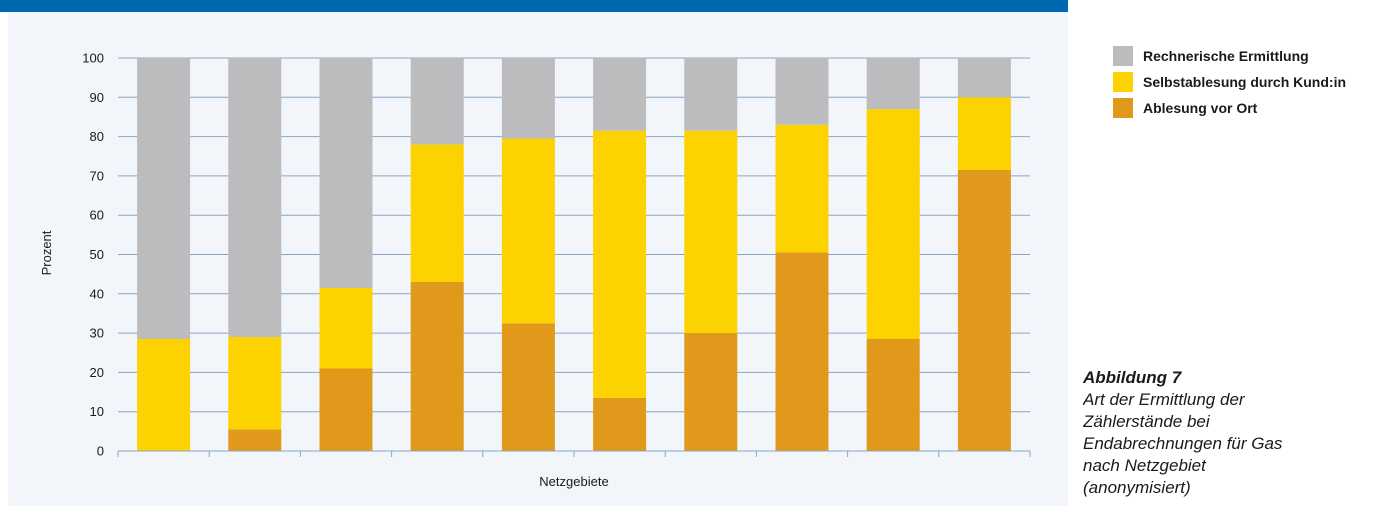 Image resolution: width=1378 pixels, height=506 pixels. What do you see at coordinates (93, 58) in the screenshot?
I see `y-tick-label: 100` at bounding box center [93, 58].